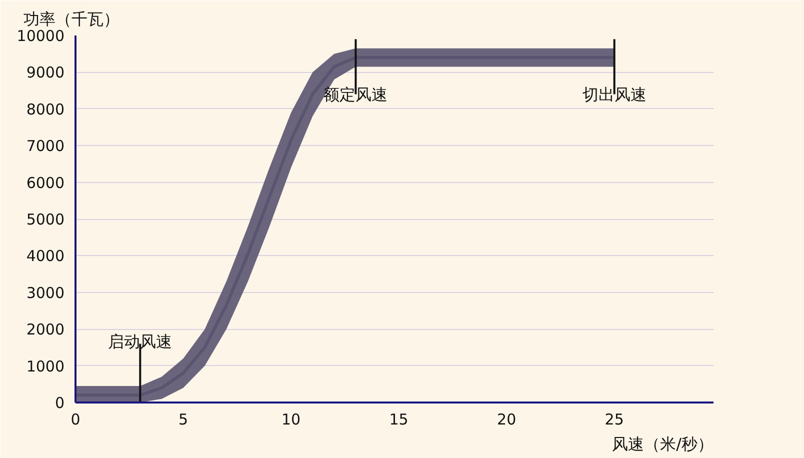 Image resolution: width=804 pixels, height=458 pixels. What do you see at coordinates (291, 419) in the screenshot?
I see `x-tick-label: 10` at bounding box center [291, 419].